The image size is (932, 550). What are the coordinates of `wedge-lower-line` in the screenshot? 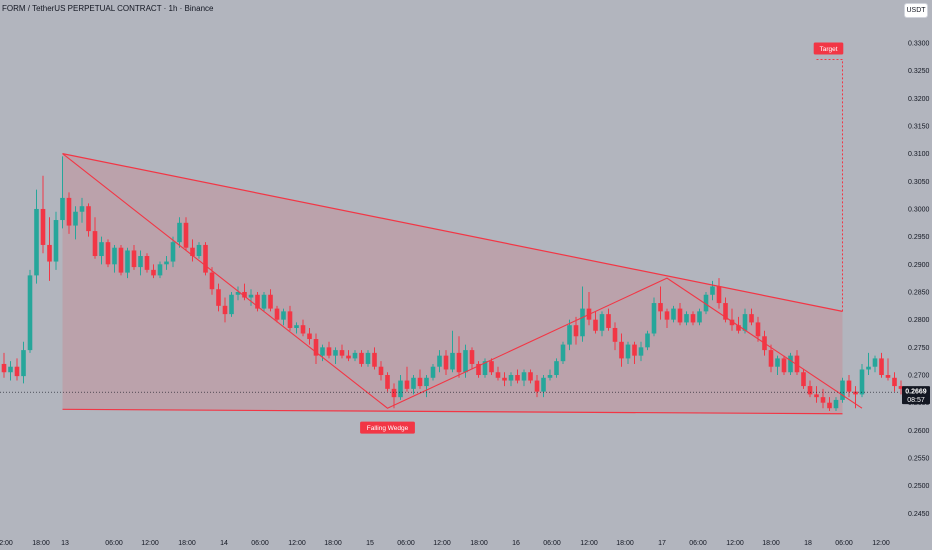 It's located at (452, 411).